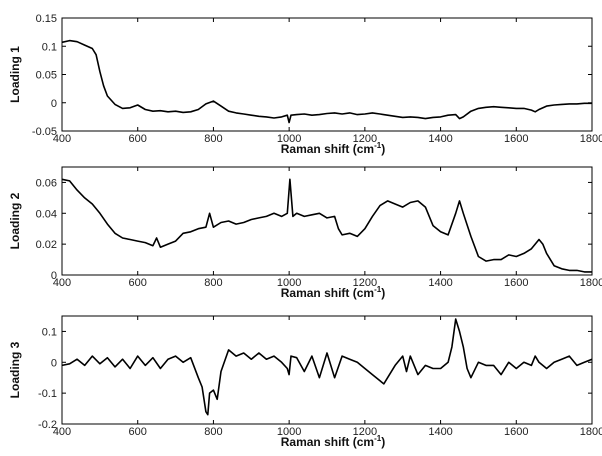 This screenshot has height=456, width=602. Describe the element at coordinates (15, 220) in the screenshot. I see `y-axis-label: Loading 2` at that location.